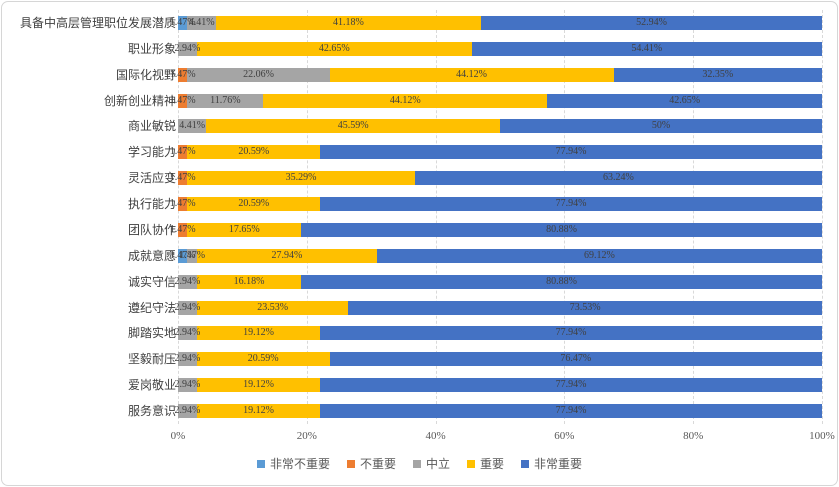  Describe the element at coordinates (273, 307) in the screenshot. I see `data-label: 23.53%` at that location.